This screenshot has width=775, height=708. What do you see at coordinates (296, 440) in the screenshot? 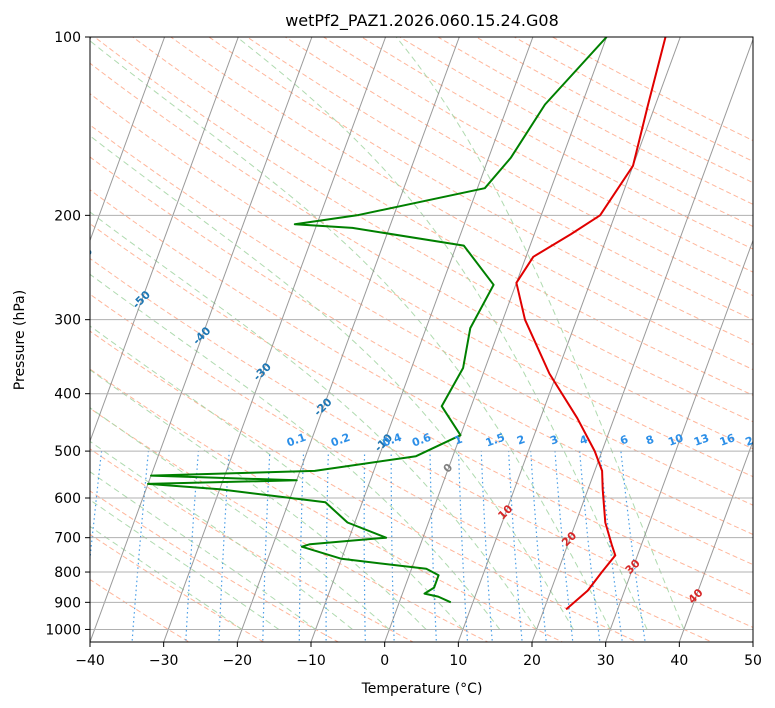
I see `mixing-ratio-label: 0.1` at bounding box center [296, 440].